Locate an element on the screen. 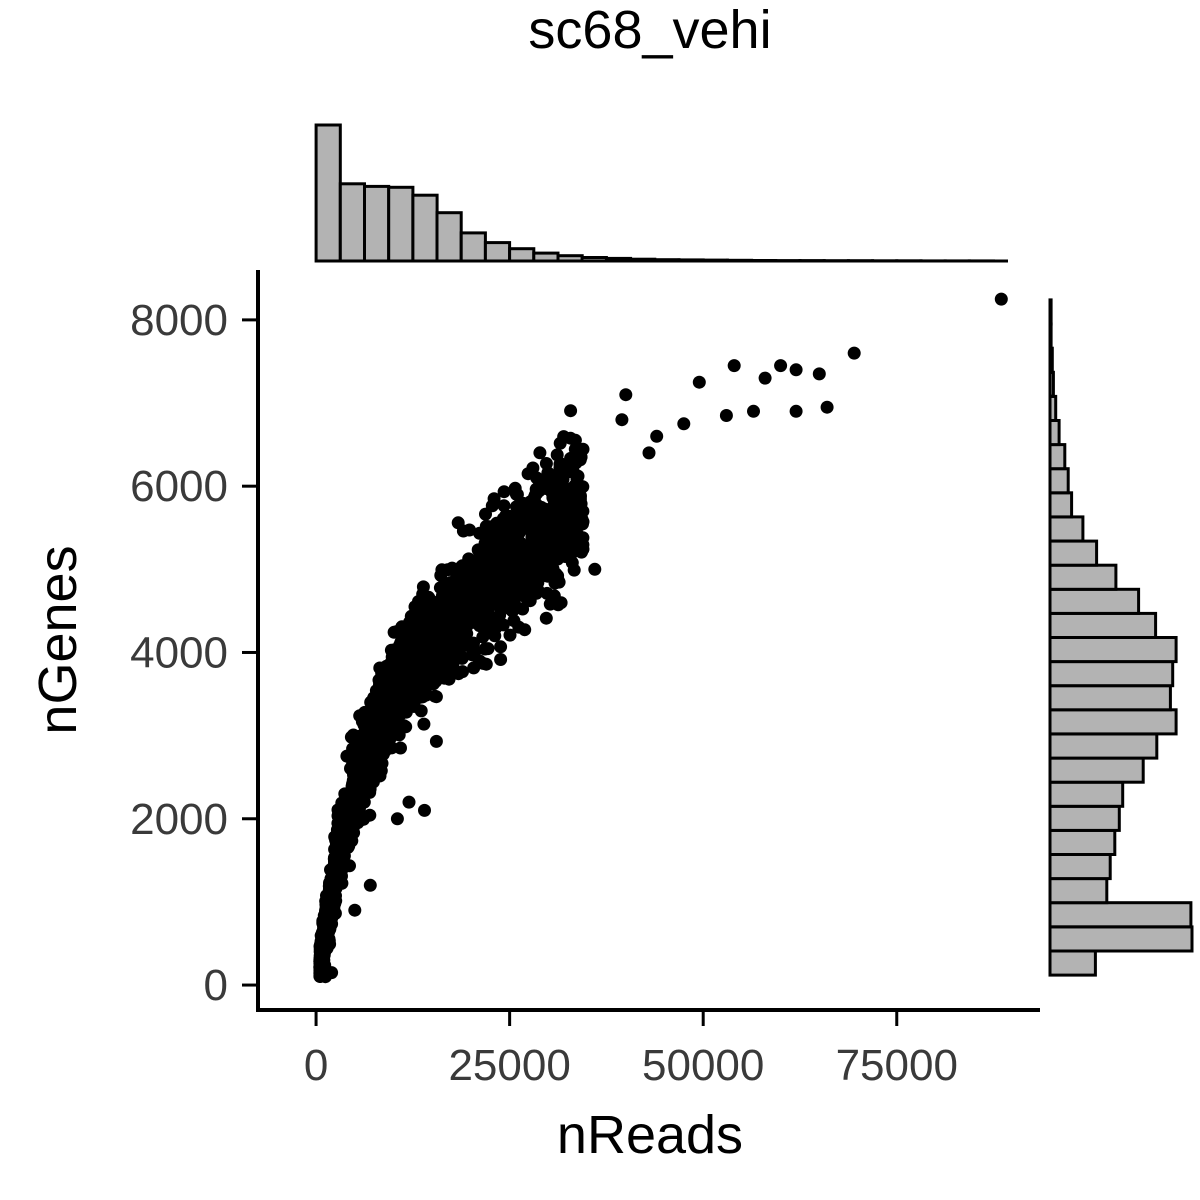 The width and height of the screenshot is (1200, 1200). x-tick-label: 0 is located at coordinates (316, 1065).